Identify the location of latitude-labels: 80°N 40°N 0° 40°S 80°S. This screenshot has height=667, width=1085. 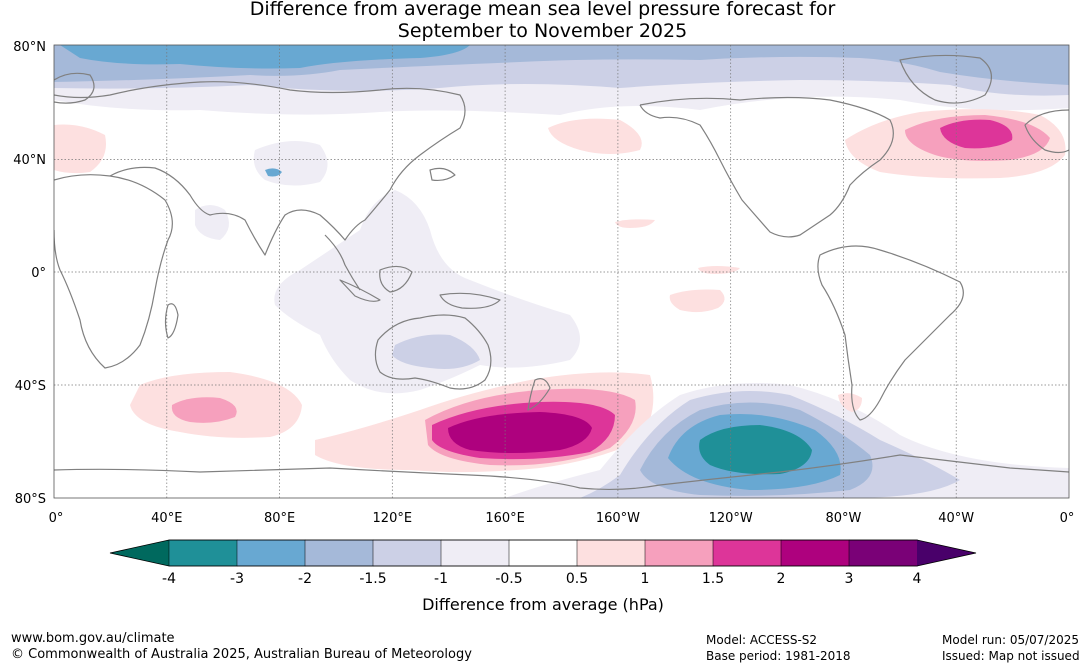
(29, 273).